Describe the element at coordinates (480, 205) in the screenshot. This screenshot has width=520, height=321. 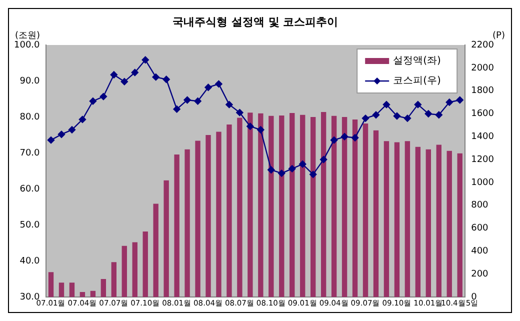
I see `y2-tick-label: 800` at that location.